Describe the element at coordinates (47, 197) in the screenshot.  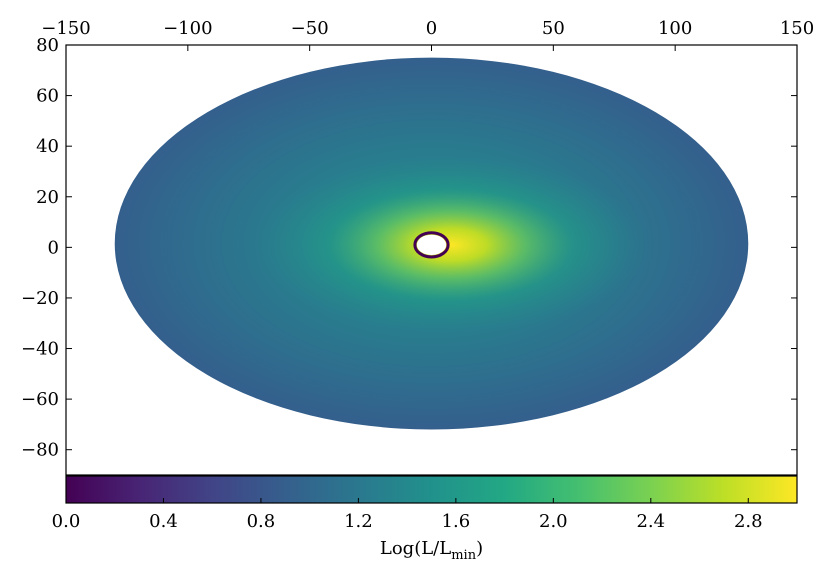
I see `y-tick-label: 20` at that location.